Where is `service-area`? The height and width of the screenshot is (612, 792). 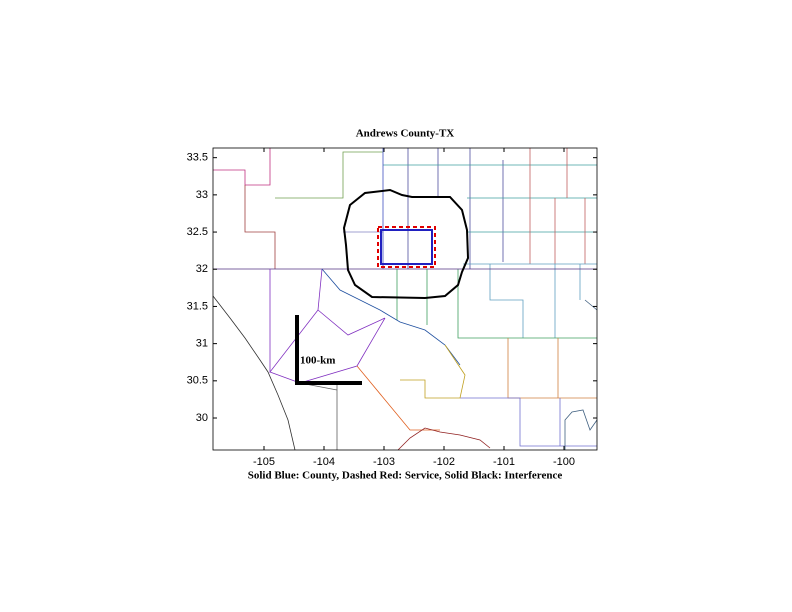 service-area is located at coordinates (406, 247).